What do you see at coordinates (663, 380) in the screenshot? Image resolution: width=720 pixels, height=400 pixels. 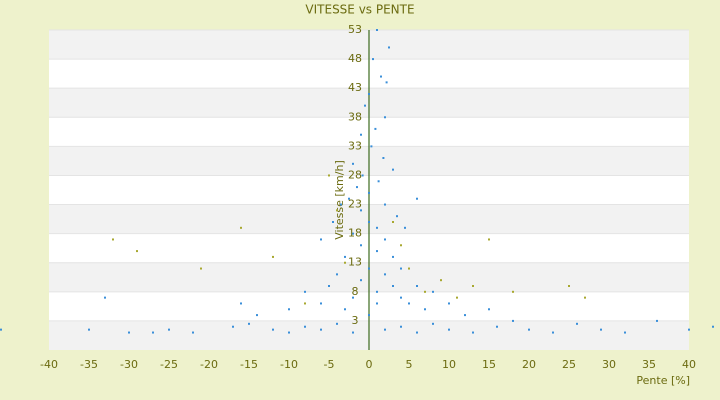 I see `x-axis-label: Pente [%]` at bounding box center [663, 380].